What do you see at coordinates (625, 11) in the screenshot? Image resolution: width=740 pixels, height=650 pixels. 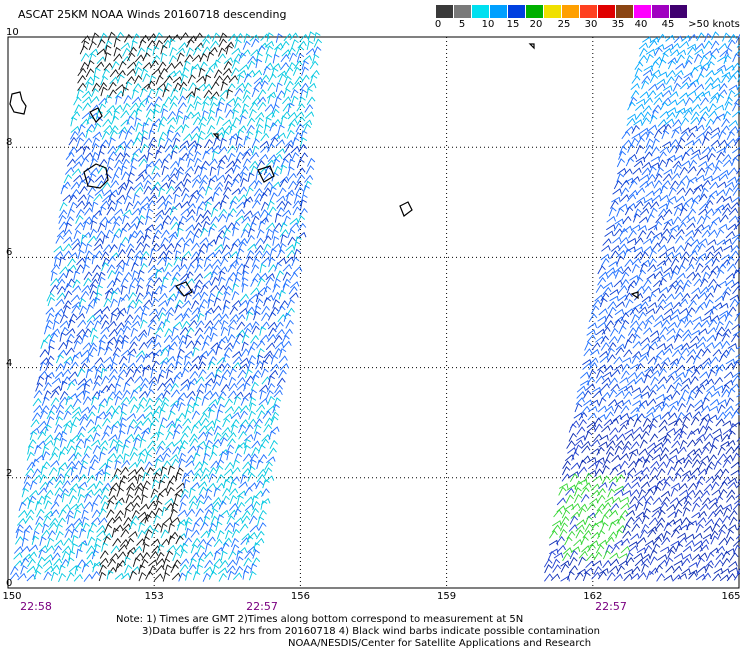 I see `legend-swatch` at bounding box center [625, 11].